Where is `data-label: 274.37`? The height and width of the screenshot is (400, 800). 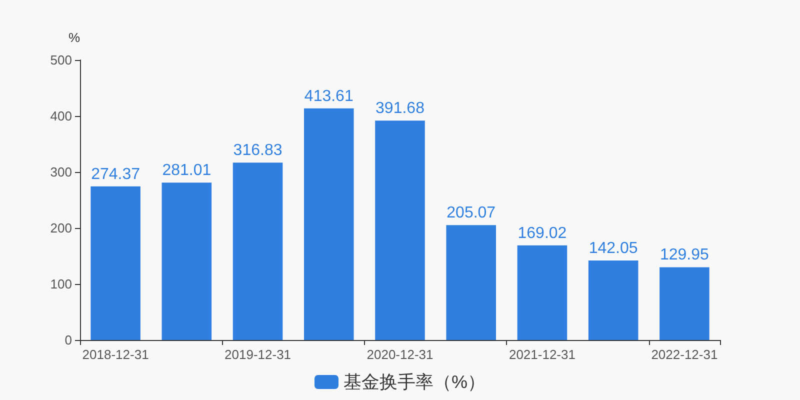
data-label: 274.37 is located at coordinates (115, 174).